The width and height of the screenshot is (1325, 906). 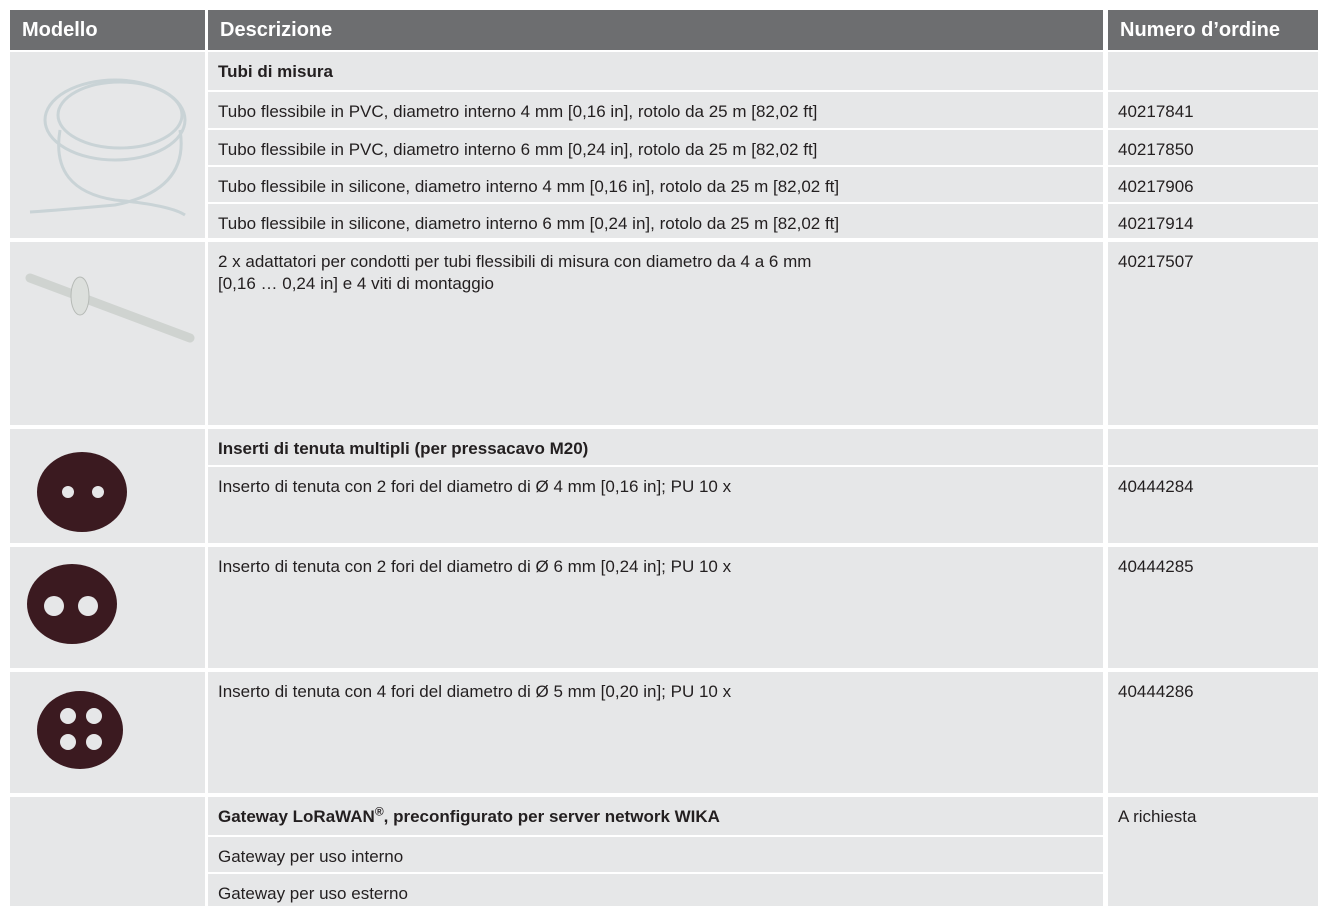 I want to click on text: [0,16 … 0,24 in] e 4 viti di montaggio, so click(x=356, y=283).